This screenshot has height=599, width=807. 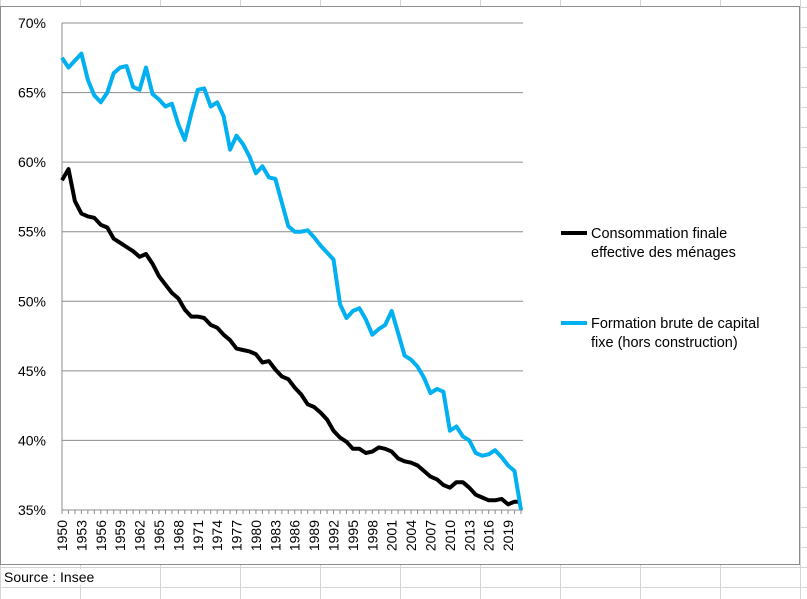 I want to click on x-tick-label: 1950, so click(x=62, y=535).